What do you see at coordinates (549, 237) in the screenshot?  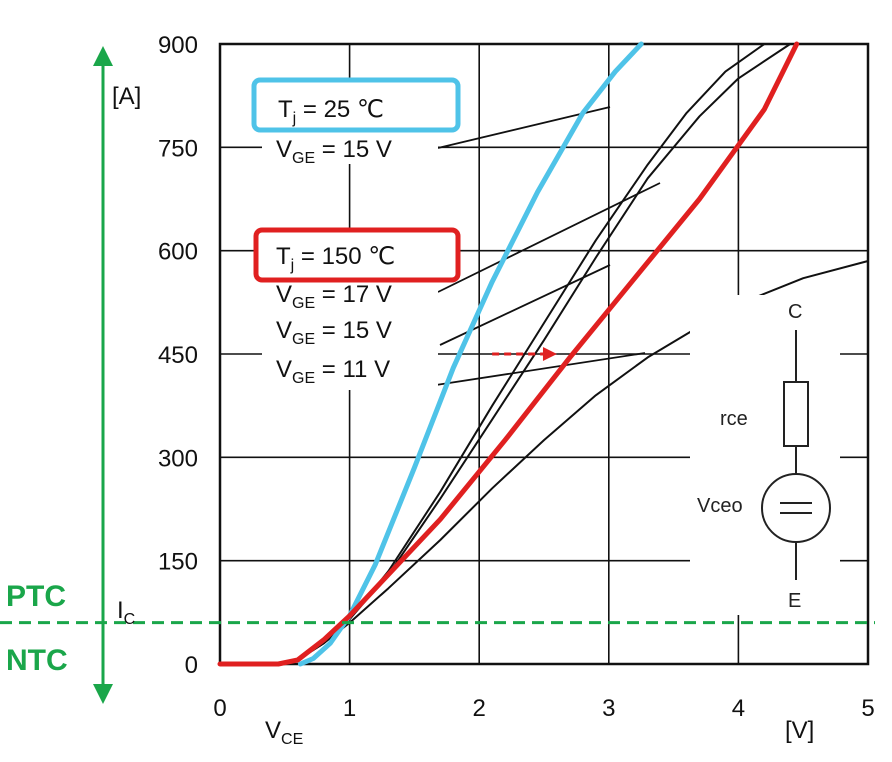 I see `pointer-150c-17v` at bounding box center [549, 237].